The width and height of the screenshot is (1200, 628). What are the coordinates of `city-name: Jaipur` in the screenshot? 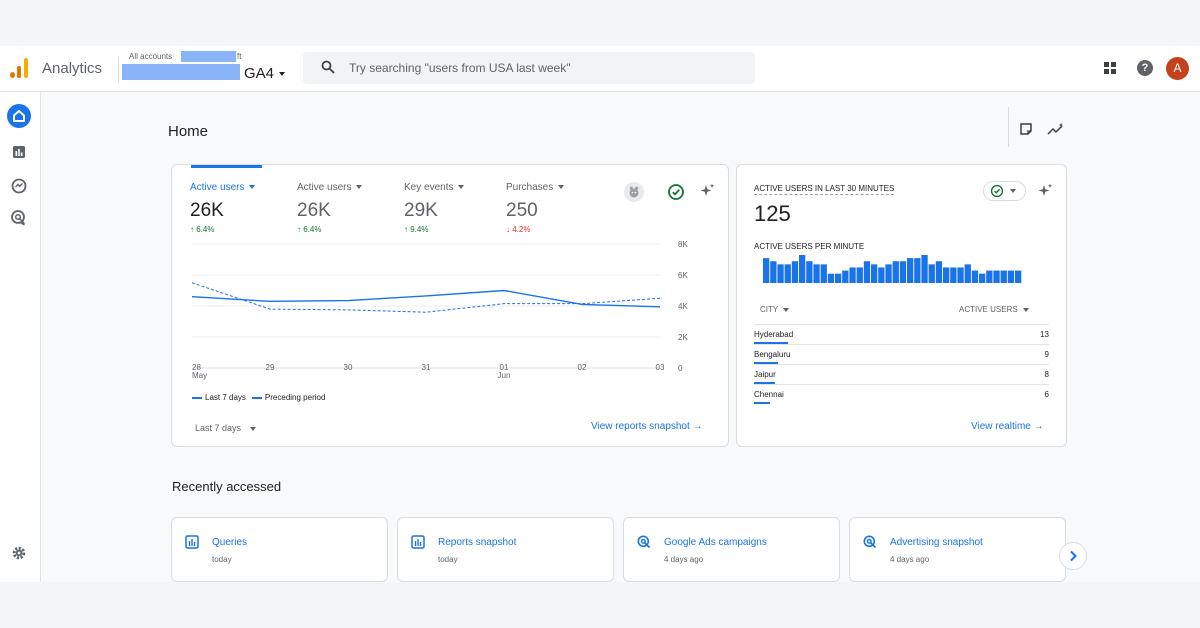 It's located at (765, 374).